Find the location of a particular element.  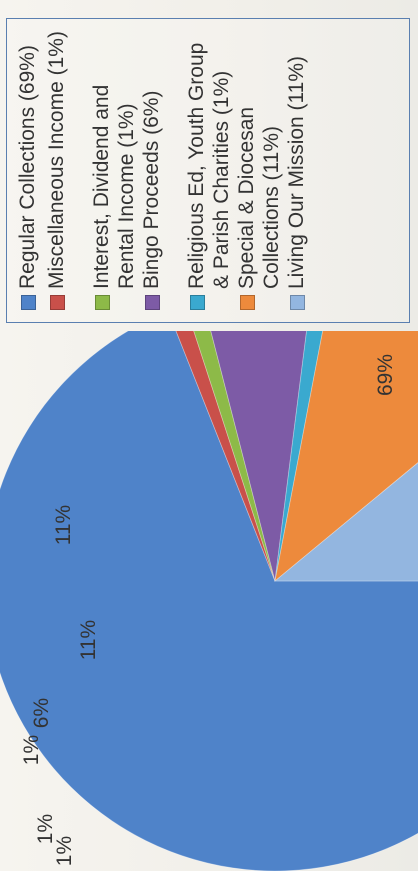

data-label-4: 6% is located at coordinates (41, 713).